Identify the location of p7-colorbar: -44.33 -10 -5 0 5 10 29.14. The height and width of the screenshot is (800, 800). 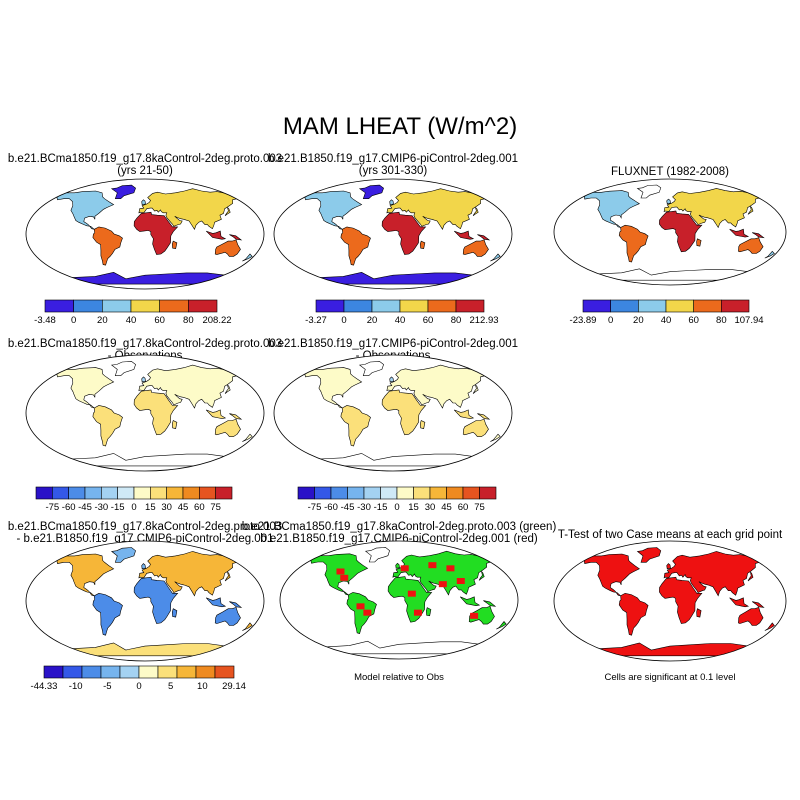
(138, 680).